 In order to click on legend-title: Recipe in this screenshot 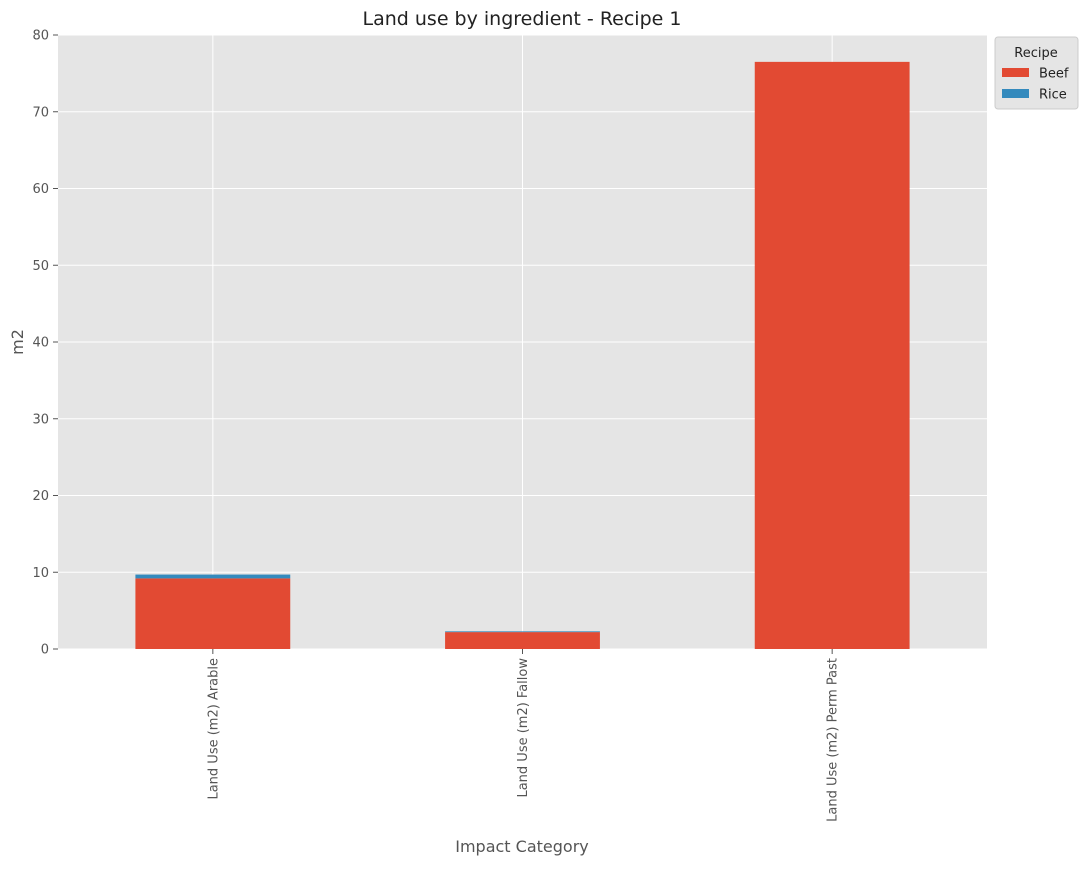, I will do `click(1035, 53)`.